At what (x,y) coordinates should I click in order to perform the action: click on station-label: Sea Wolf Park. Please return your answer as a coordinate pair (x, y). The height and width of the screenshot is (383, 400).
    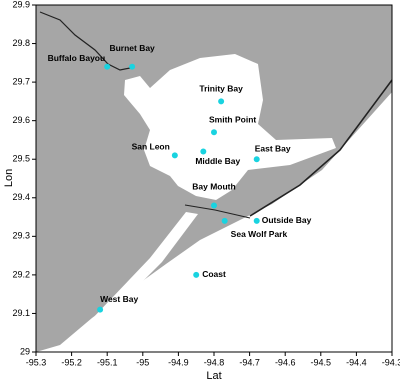
    Looking at the image, I should click on (259, 234).